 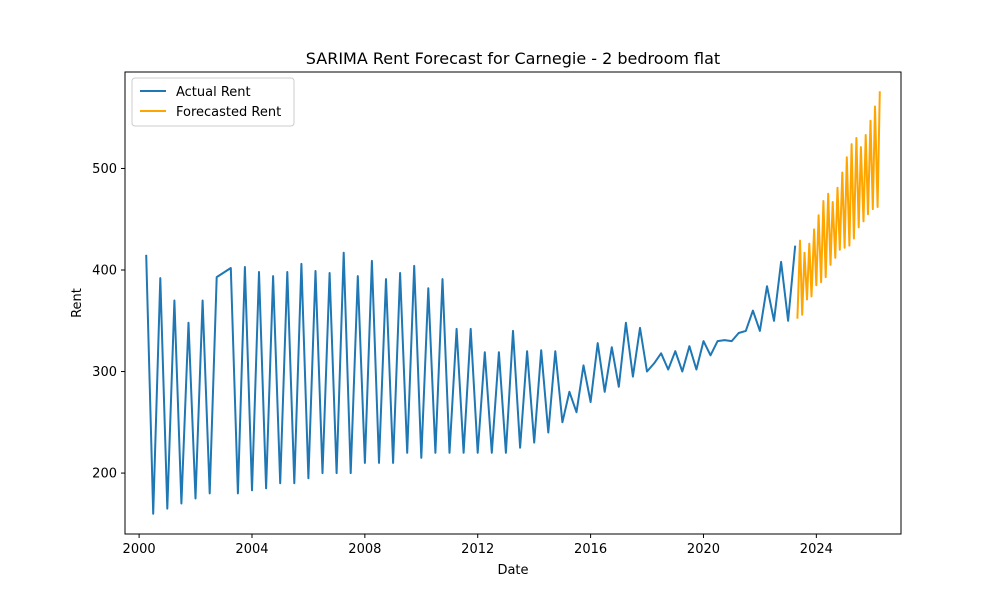 What do you see at coordinates (228, 112) in the screenshot?
I see `legend-label-forecast: Forecasted Rent` at bounding box center [228, 112].